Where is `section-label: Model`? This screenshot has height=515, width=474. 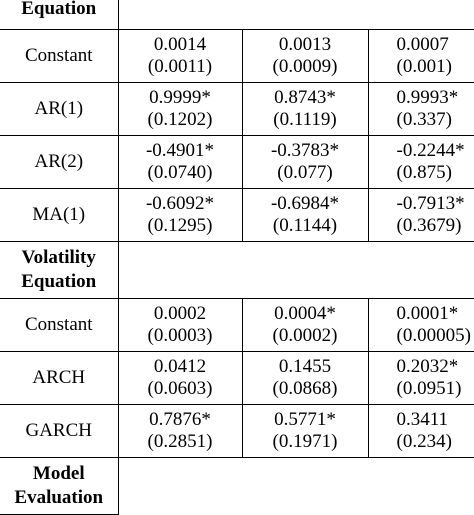
section-label: Model is located at coordinates (59, 474).